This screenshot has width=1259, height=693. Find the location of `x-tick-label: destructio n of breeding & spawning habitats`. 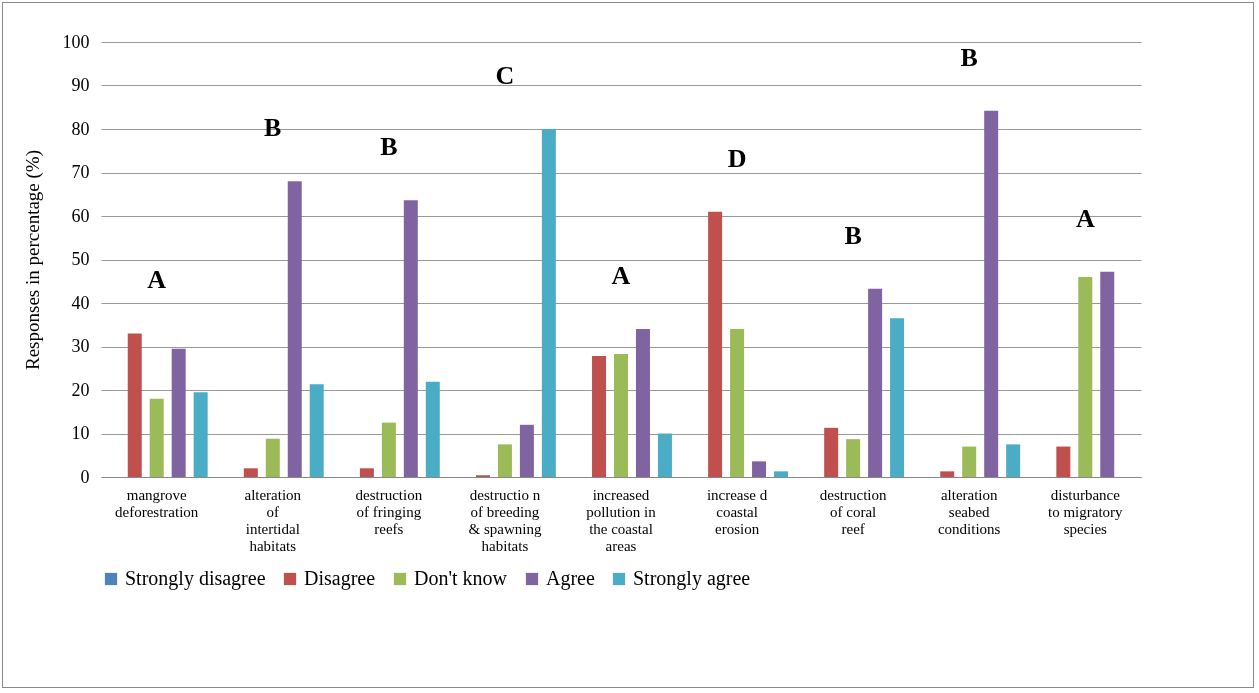

x-tick-label: destructio n of breeding & spawning habitats is located at coordinates (505, 520).